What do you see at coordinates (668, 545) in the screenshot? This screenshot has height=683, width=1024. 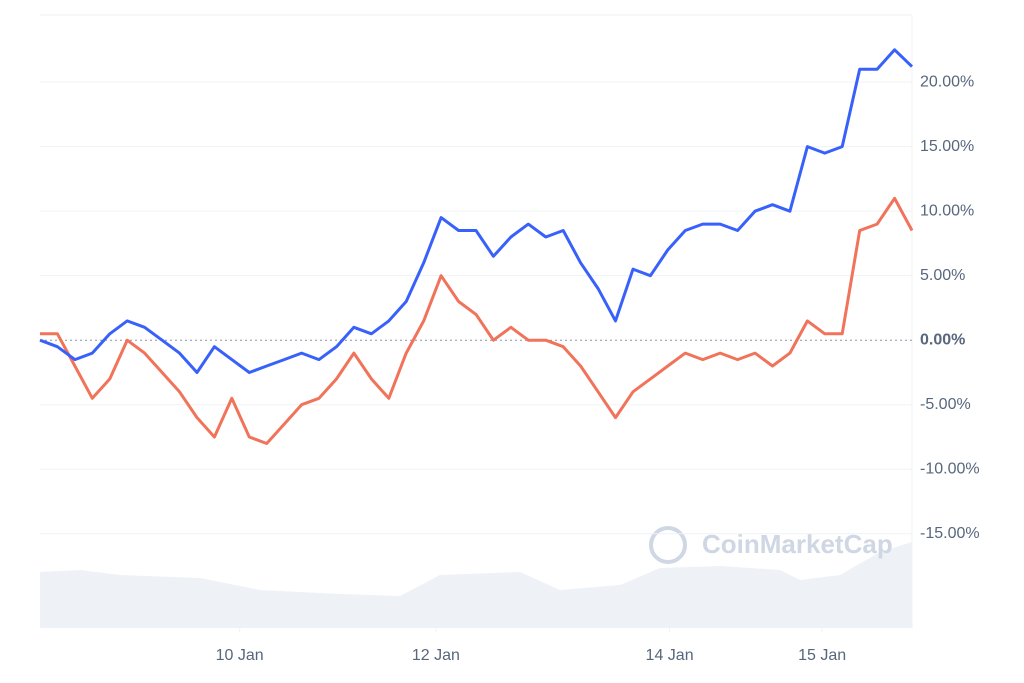 I see `watermark-logo` at bounding box center [668, 545].